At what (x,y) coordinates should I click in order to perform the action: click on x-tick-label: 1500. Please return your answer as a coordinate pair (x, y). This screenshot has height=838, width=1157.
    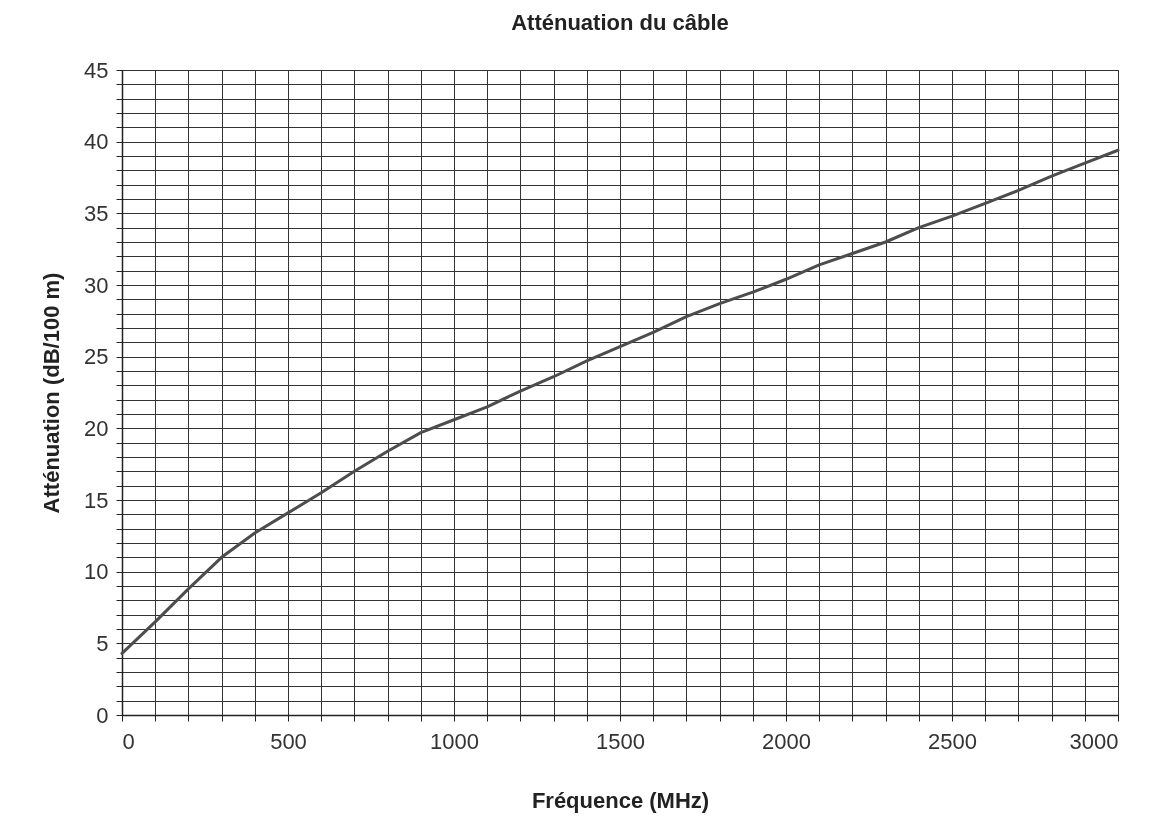
    Looking at the image, I should click on (620, 741).